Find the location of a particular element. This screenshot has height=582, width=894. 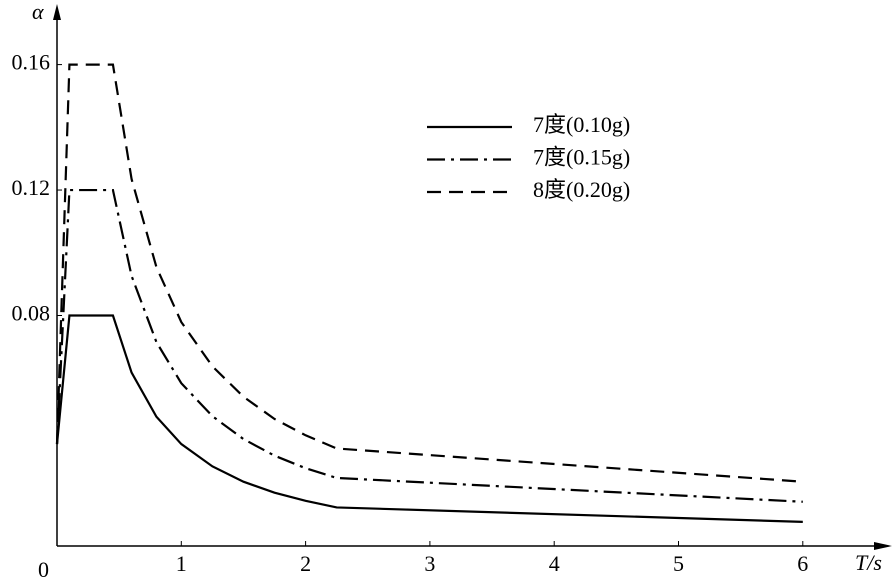

x-axis-arrow is located at coordinates (883, 546).